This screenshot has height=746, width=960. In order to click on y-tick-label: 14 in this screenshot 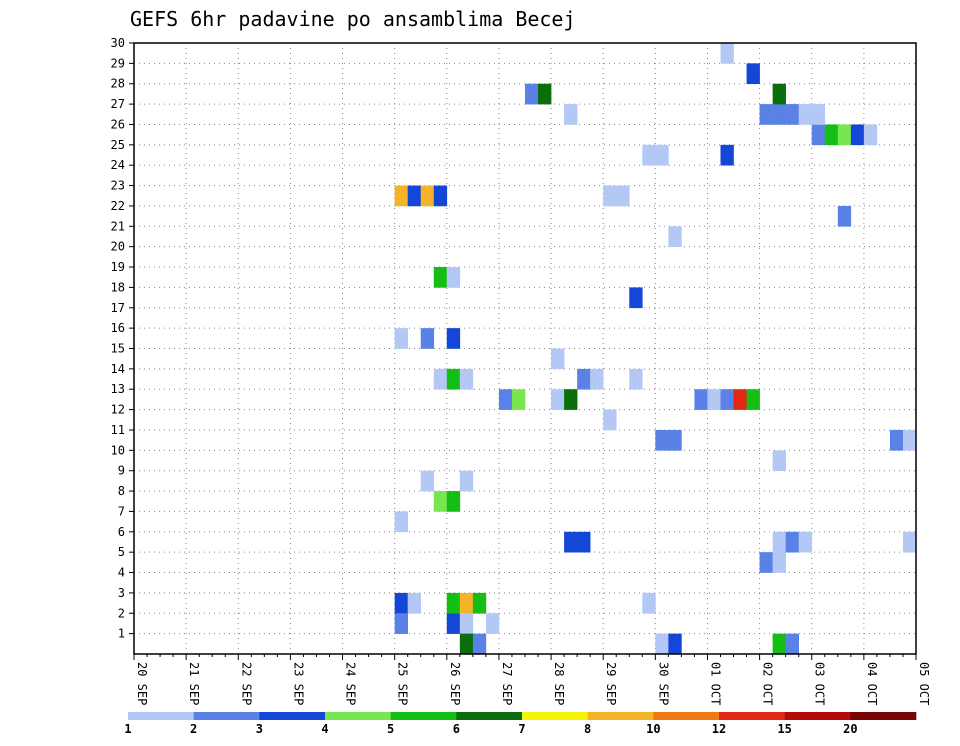, I will do `click(118, 369)`.